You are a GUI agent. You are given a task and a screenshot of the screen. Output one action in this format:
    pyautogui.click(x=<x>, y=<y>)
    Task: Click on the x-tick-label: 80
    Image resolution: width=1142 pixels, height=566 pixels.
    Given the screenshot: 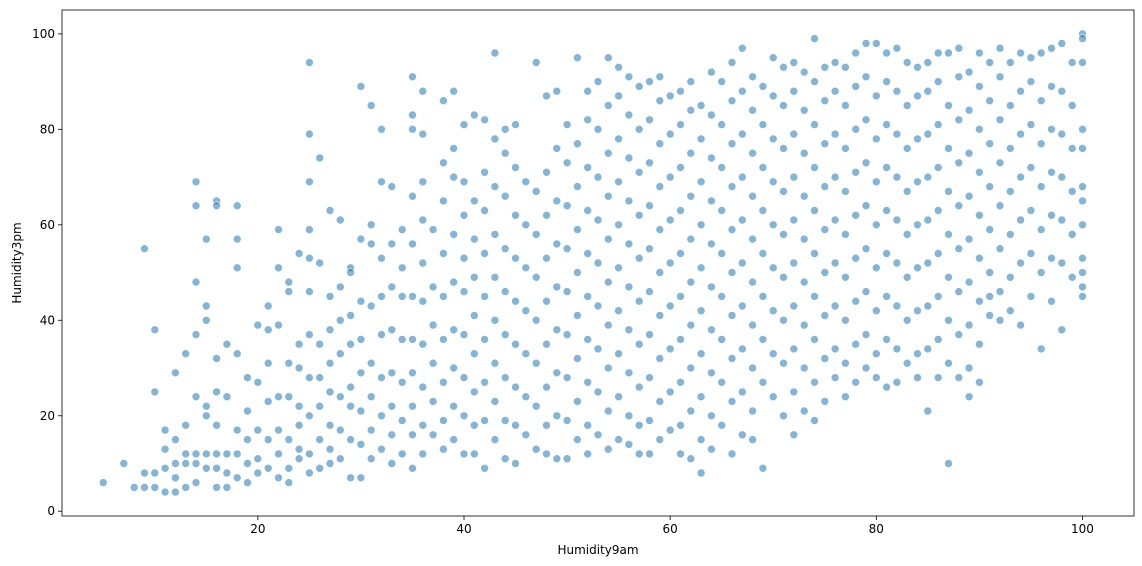 What is the action you would take?
    pyautogui.click(x=876, y=529)
    